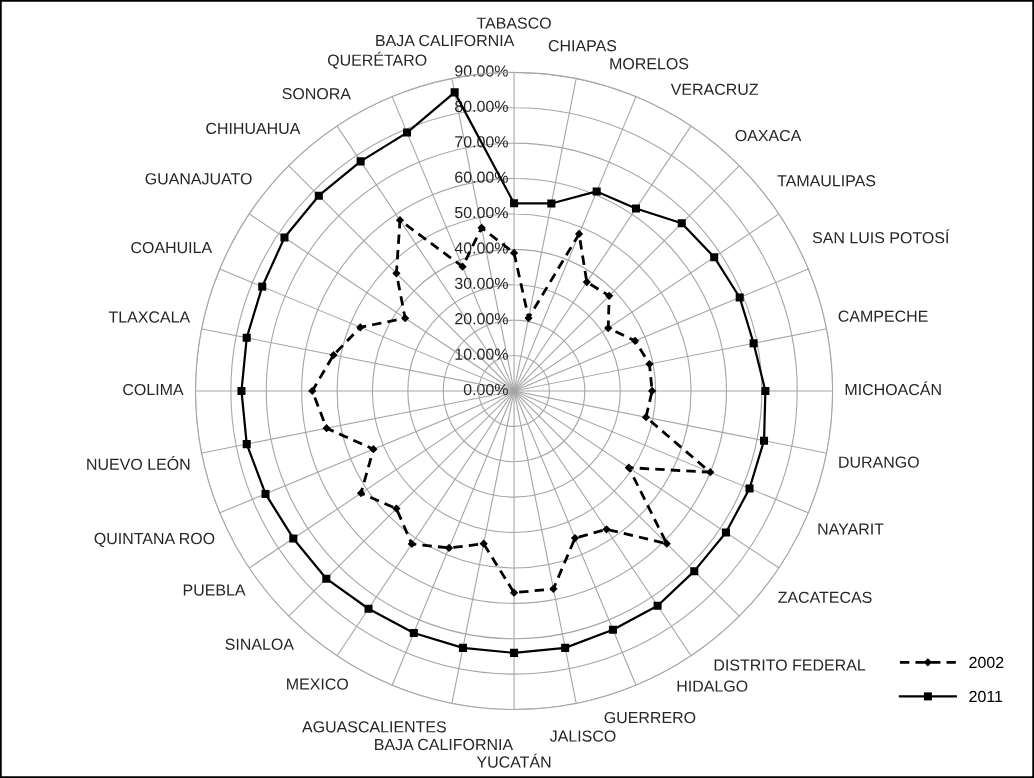  What do you see at coordinates (253, 128) in the screenshot?
I see `spoke-label: CHIHUAHUA` at bounding box center [253, 128].